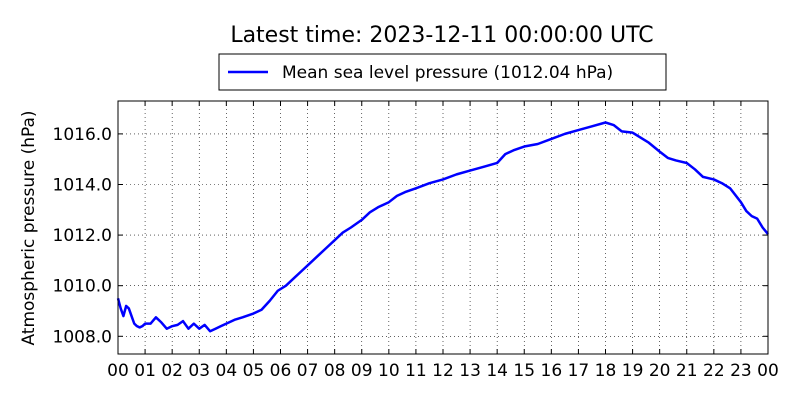  I want to click on x-tick-label: 15, so click(524, 371).